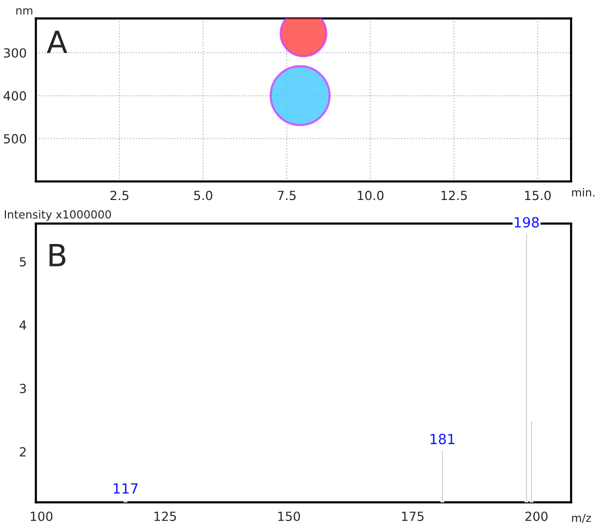 The image size is (598, 526). Describe the element at coordinates (23, 451) in the screenshot. I see `y-tick-label: 2` at that location.